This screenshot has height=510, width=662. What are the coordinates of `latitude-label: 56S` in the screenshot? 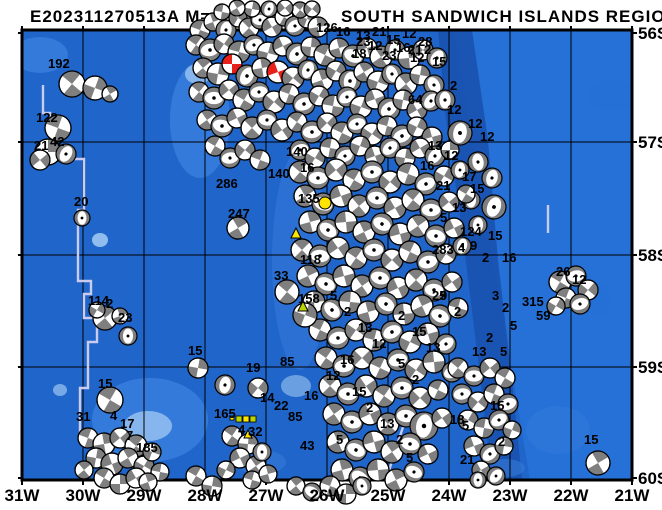 It's located at (650, 33).